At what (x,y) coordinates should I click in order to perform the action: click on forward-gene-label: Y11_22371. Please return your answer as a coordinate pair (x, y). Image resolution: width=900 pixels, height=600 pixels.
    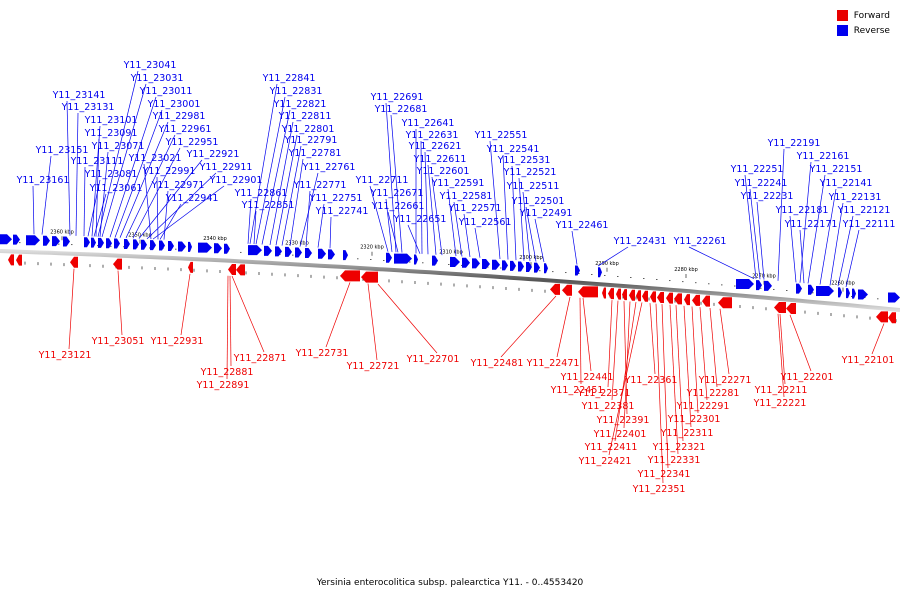
    Looking at the image, I should click on (604, 393).